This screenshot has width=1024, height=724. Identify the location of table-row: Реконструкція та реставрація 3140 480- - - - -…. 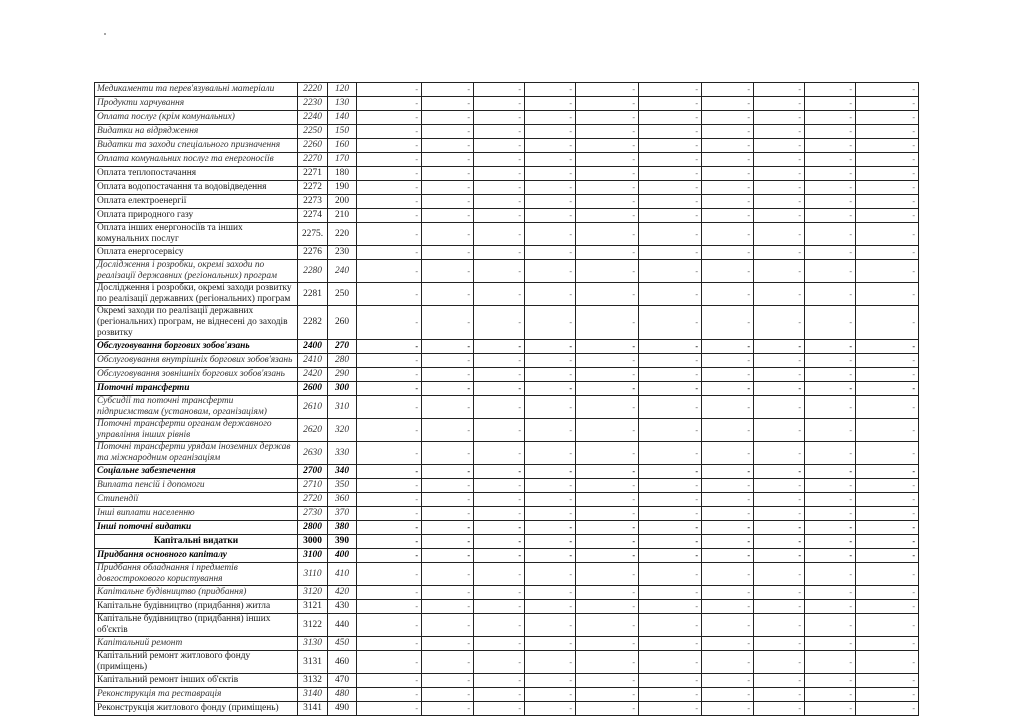
(506, 694).